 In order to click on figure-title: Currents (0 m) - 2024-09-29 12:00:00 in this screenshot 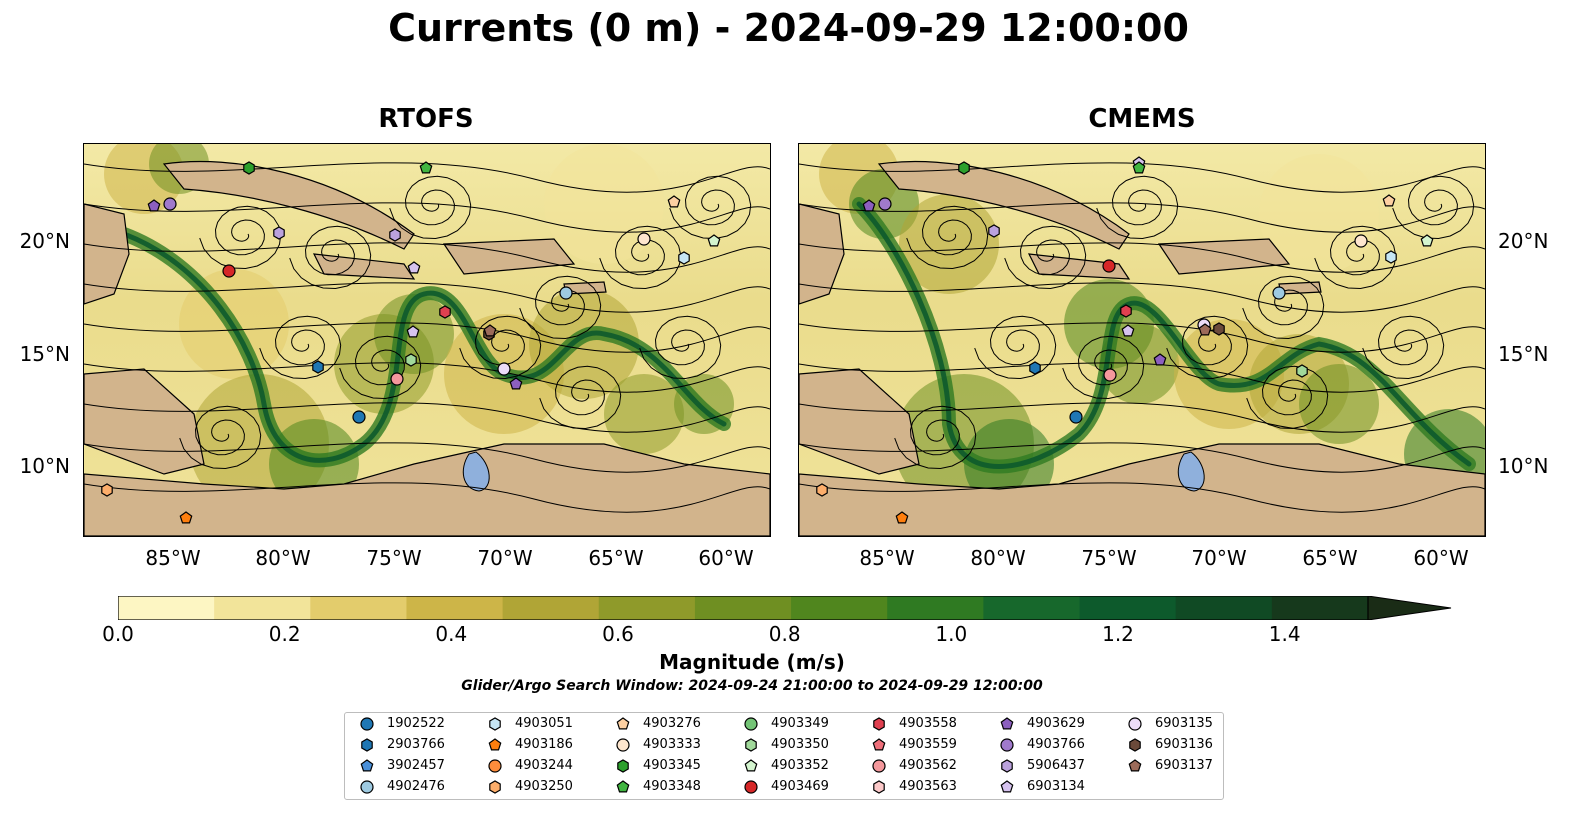, I will do `click(788, 28)`.